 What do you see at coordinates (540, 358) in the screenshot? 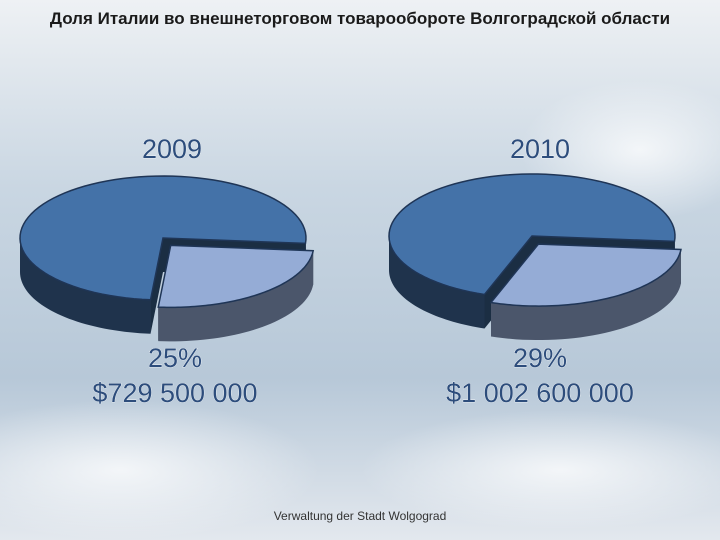
I see `value-label: 29%` at bounding box center [540, 358].